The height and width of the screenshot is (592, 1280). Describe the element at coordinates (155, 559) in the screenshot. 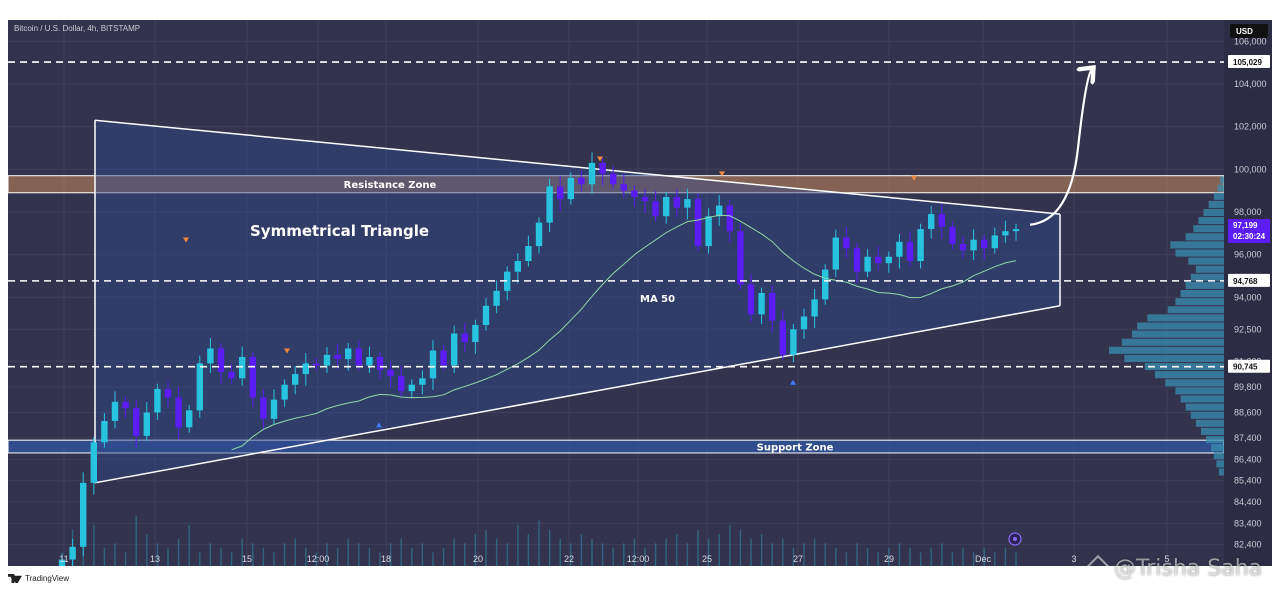

I see `date-tick-1: 13` at that location.